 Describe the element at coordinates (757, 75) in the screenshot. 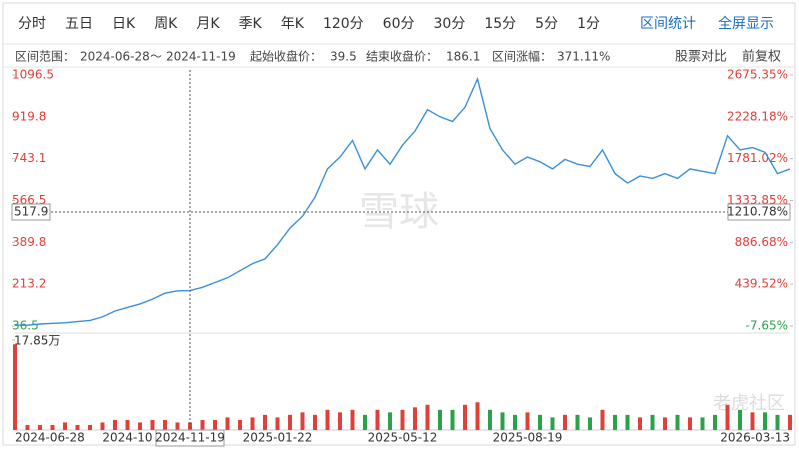

I see `y2-tick-label: 2675.35%` at that location.